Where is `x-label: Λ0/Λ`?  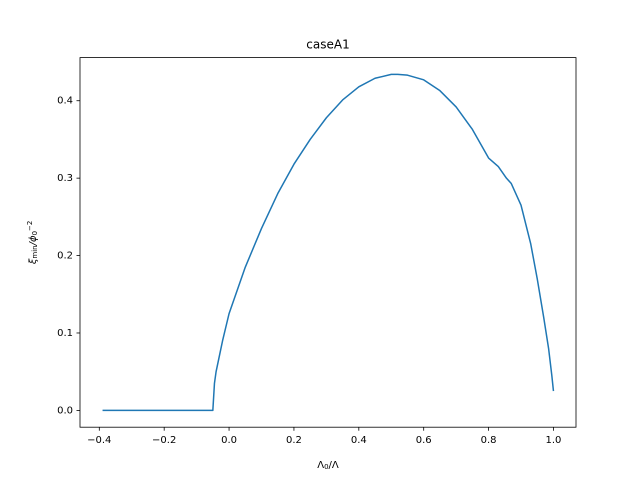 x-label: Λ0/Λ is located at coordinates (328, 465).